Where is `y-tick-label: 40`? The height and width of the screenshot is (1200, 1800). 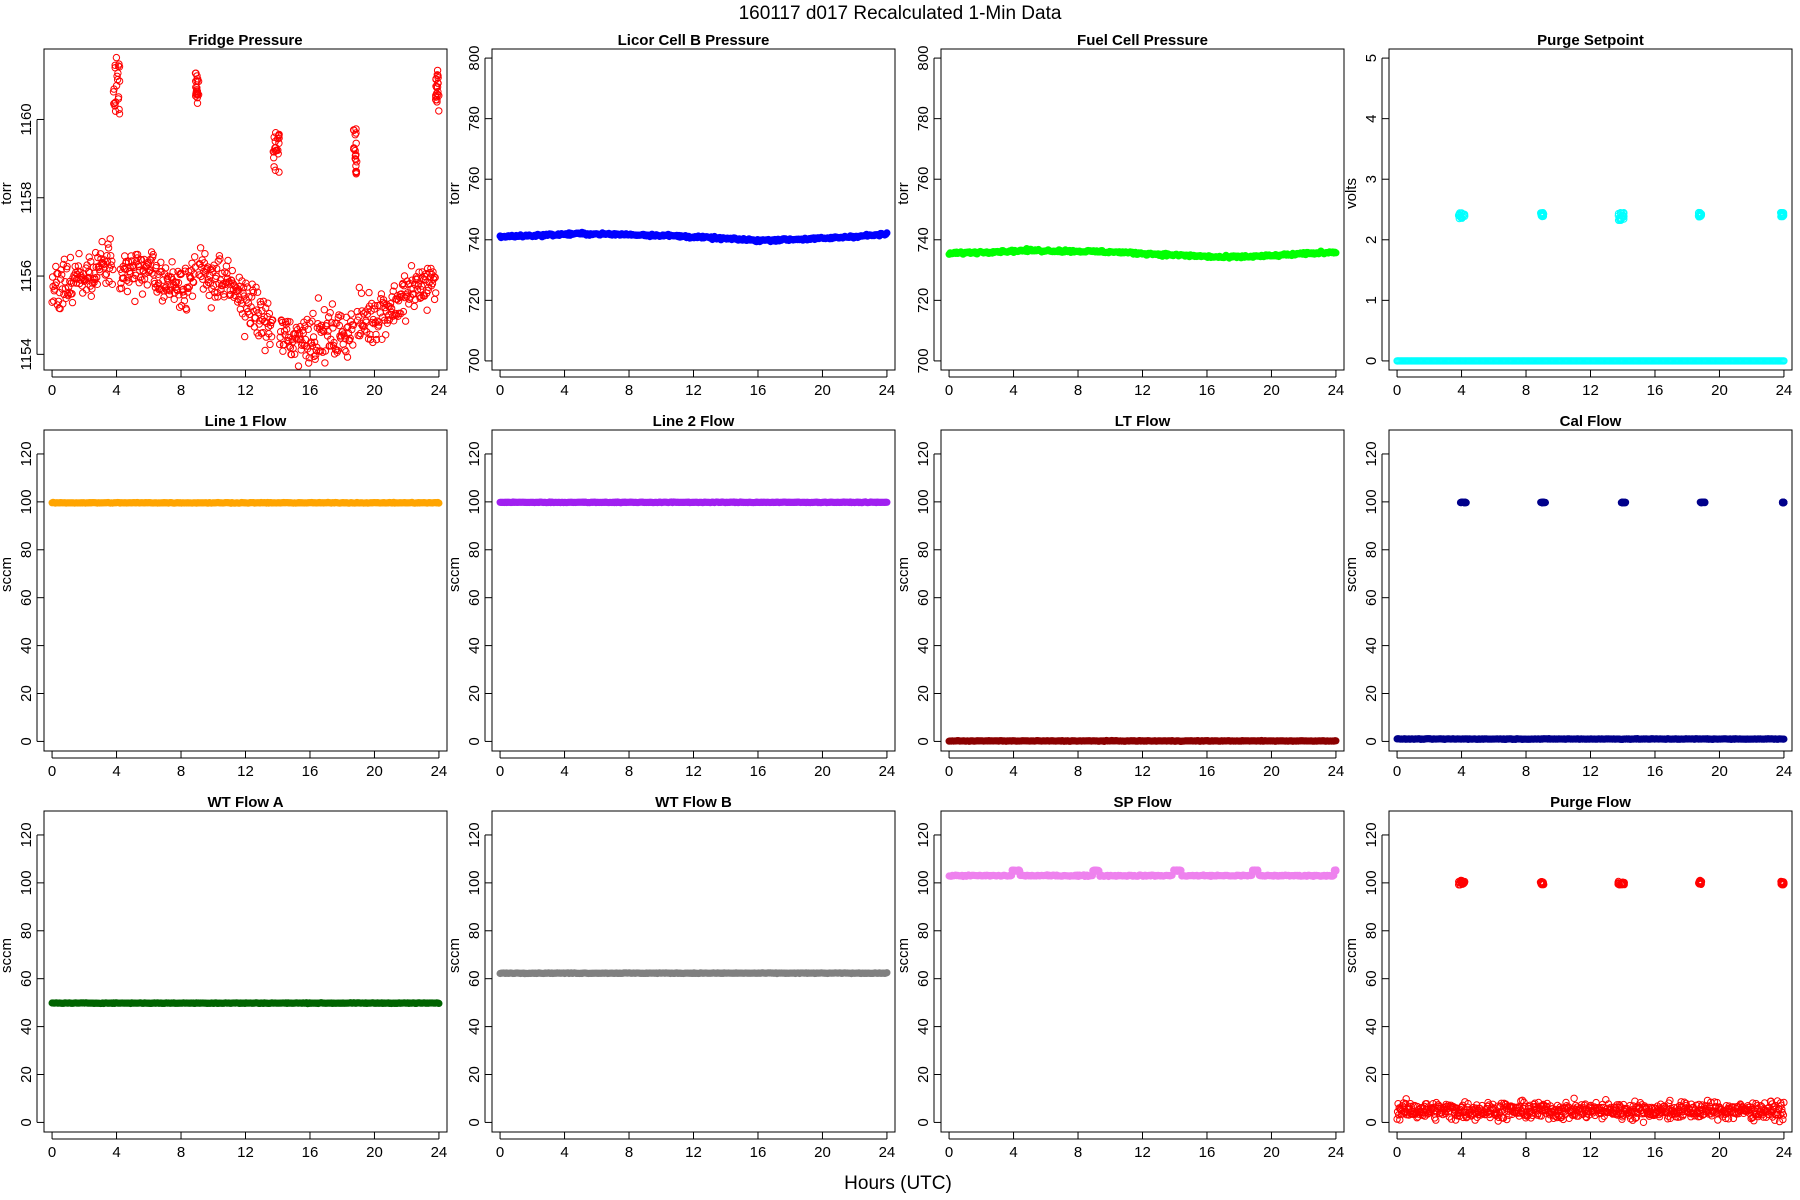
y-tick-label: 40 is located at coordinates (474, 645).